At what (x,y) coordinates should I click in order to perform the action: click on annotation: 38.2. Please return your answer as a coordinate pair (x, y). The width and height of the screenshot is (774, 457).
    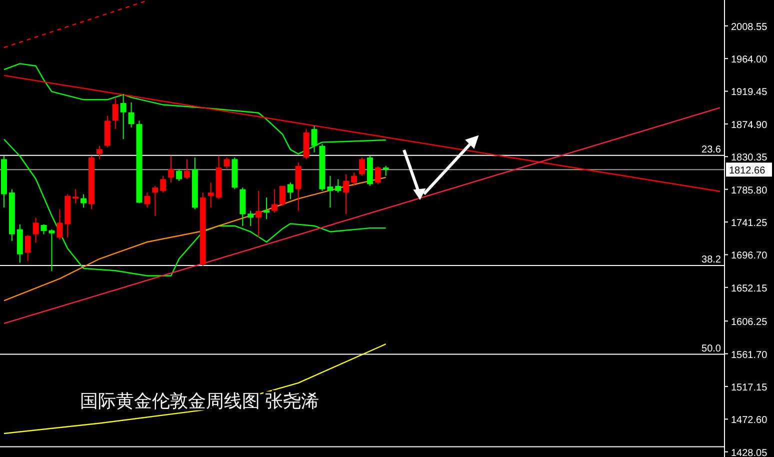
    Looking at the image, I should click on (711, 260).